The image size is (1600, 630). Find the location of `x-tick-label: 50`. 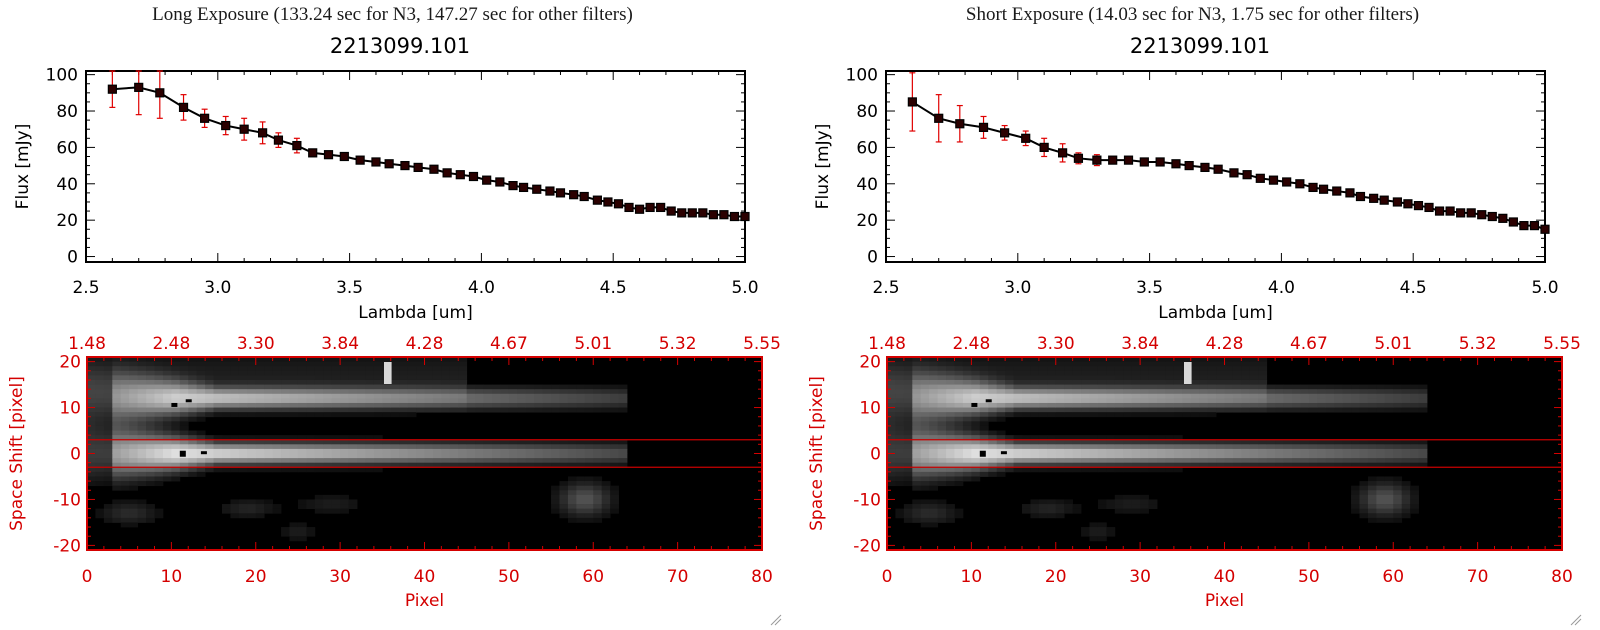

x-tick-label: 50 is located at coordinates (509, 577).